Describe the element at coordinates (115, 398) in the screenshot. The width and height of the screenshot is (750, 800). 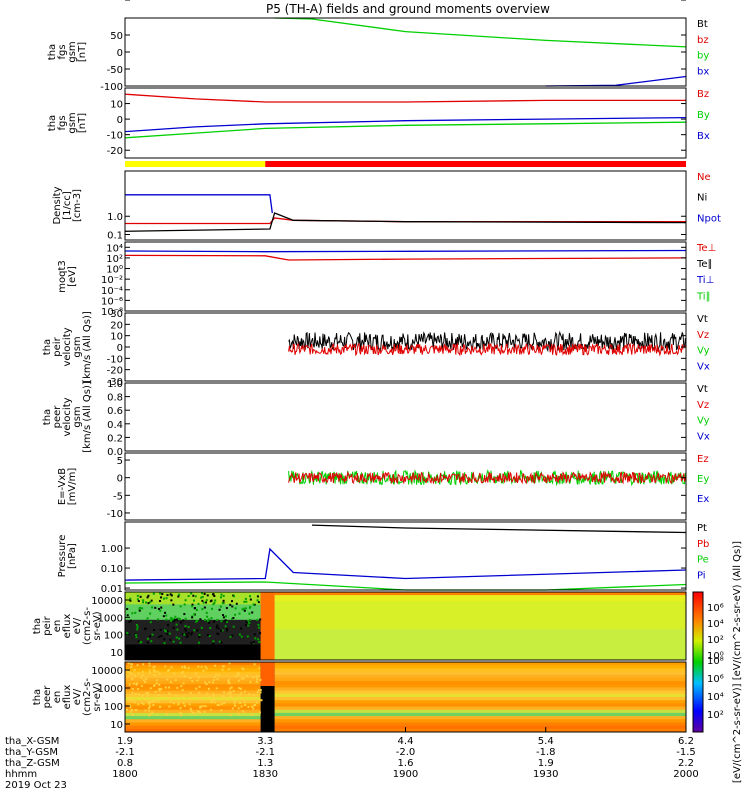
I see `y-tick-label: 0.8` at that location.